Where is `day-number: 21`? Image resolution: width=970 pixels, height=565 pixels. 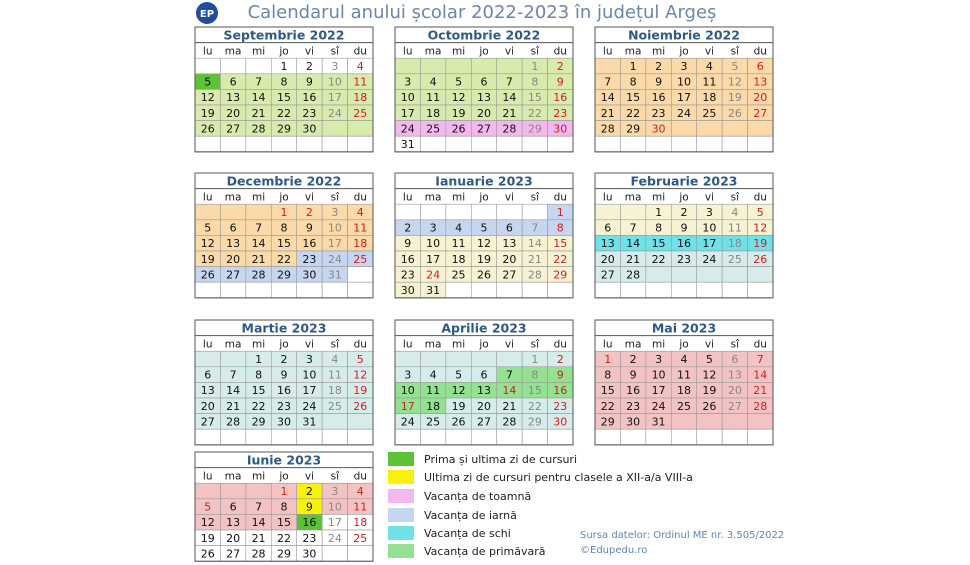
day-number: 21 is located at coordinates (608, 113).